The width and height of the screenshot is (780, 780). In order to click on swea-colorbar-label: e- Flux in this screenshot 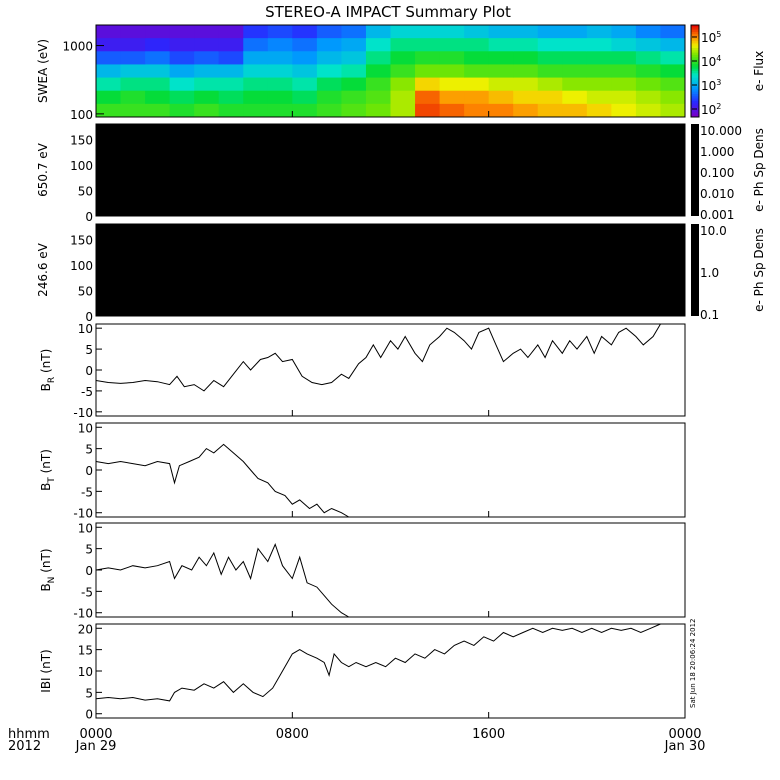, I will do `click(759, 71)`.